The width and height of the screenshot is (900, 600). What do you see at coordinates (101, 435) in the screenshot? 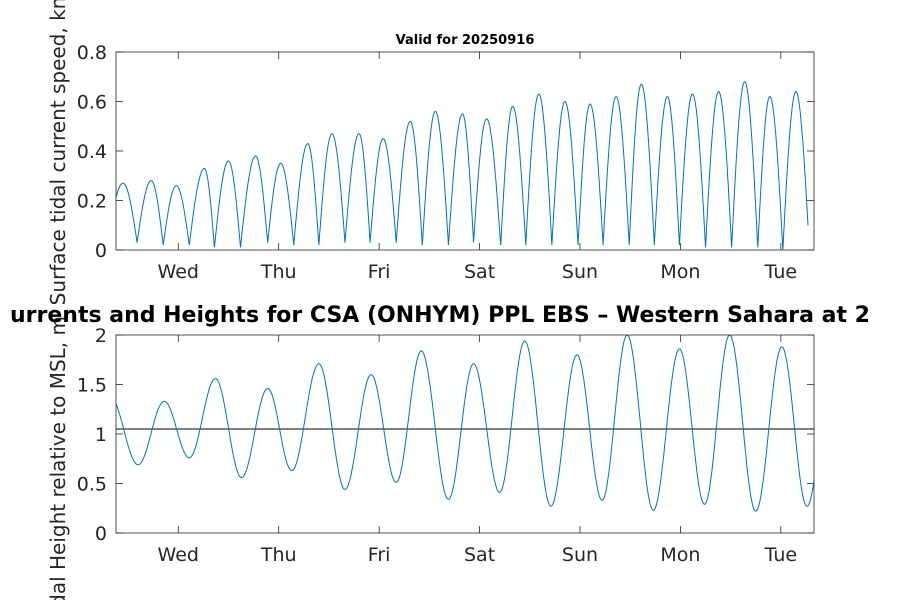
I see `tidal-height-ytick-label: 1` at bounding box center [101, 435].